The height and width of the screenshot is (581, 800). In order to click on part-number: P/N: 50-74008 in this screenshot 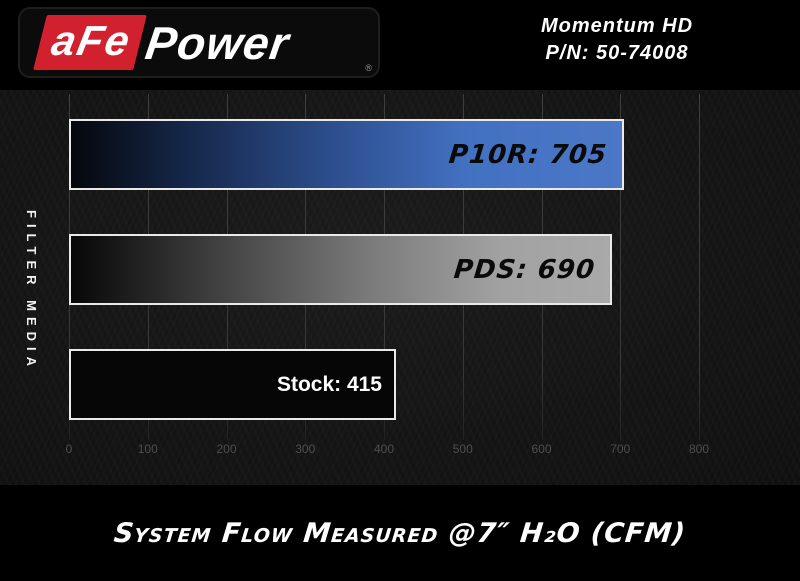, I will do `click(617, 53)`.